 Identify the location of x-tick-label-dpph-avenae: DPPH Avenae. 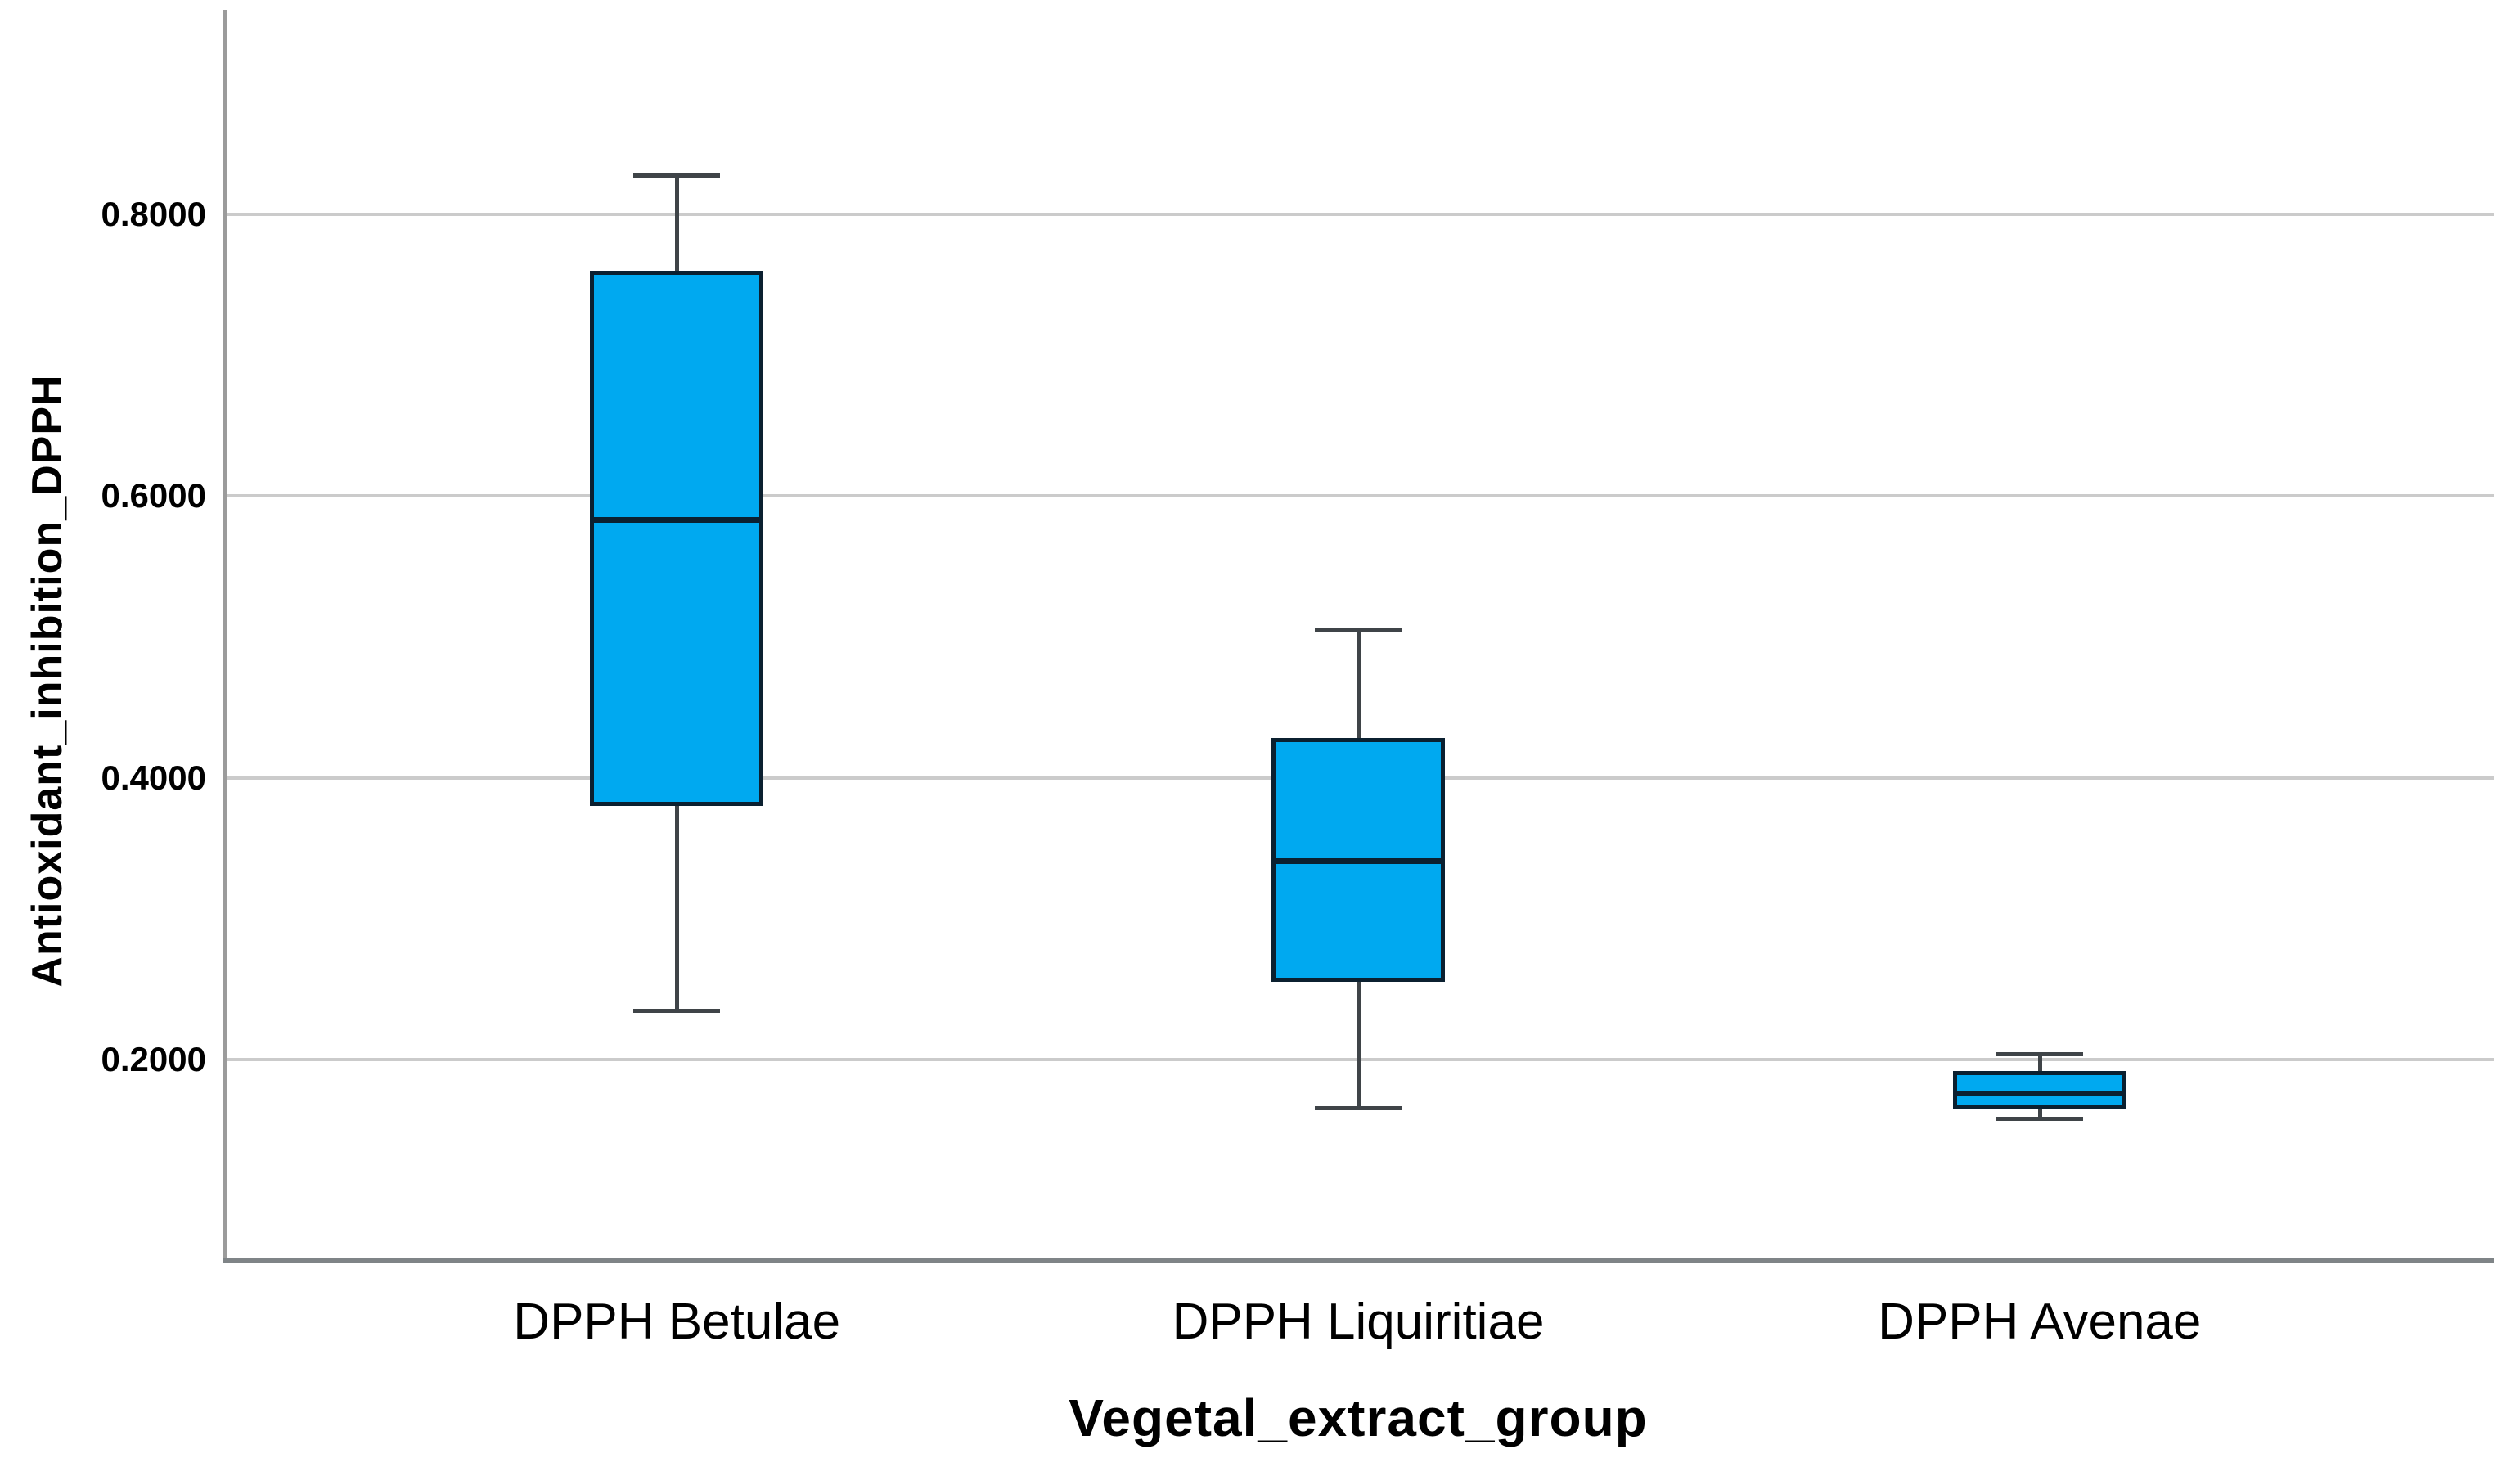
(2040, 1322).